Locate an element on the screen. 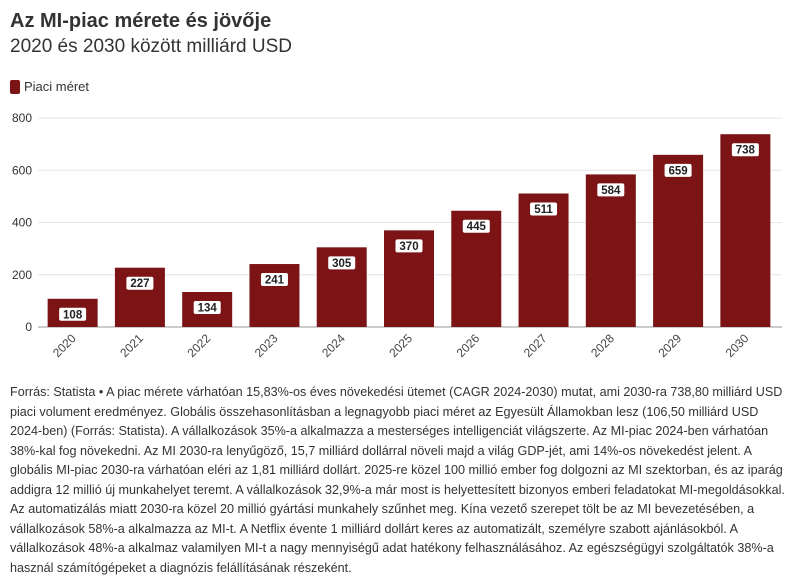 The image size is (796, 578). chart-title: Az MI-piac mérete és jövője is located at coordinates (141, 21).